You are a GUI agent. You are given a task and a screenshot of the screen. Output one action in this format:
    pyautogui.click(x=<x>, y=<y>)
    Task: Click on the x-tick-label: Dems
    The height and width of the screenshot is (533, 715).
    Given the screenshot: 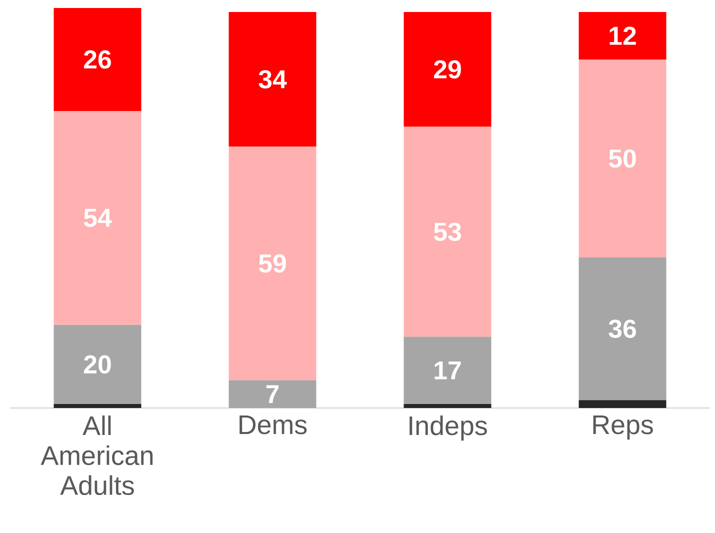 What is the action you would take?
    pyautogui.click(x=273, y=425)
    